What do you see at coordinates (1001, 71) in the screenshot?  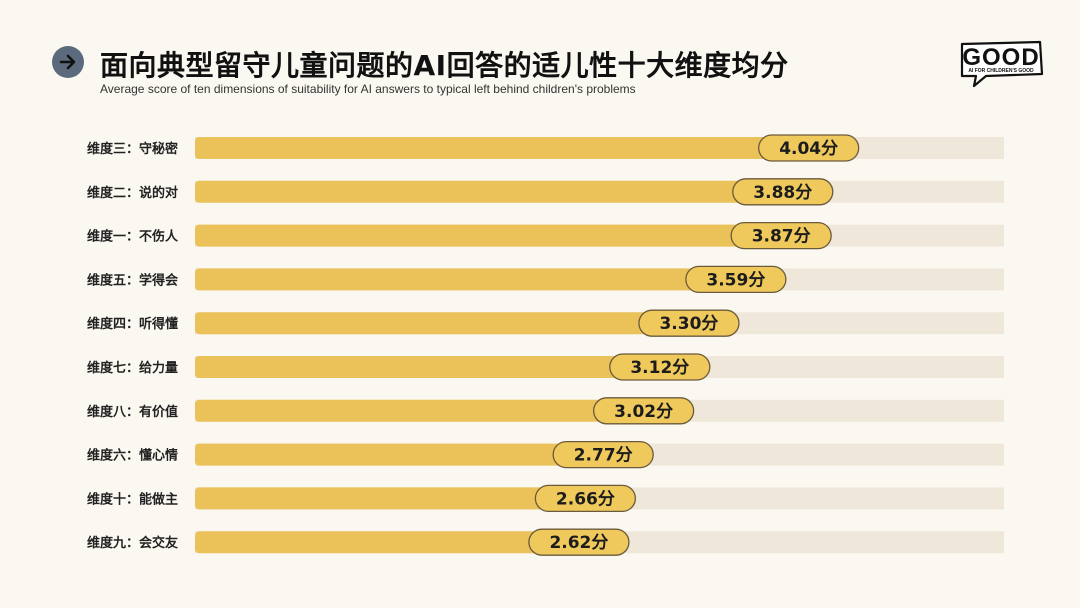 I see `logo-tagline: AI FOR CHILDREN'S GOOD` at bounding box center [1001, 71].